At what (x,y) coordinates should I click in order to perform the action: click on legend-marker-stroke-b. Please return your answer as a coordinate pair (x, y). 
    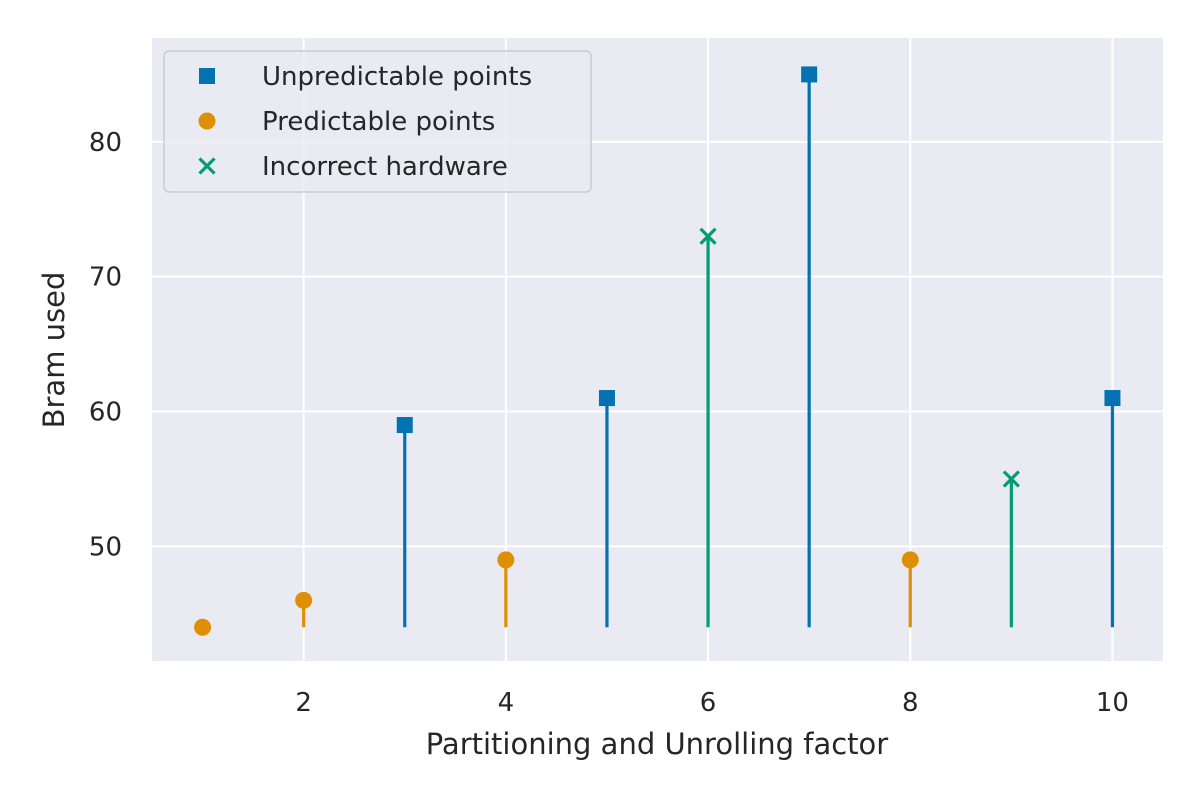
    Looking at the image, I should click on (207, 166).